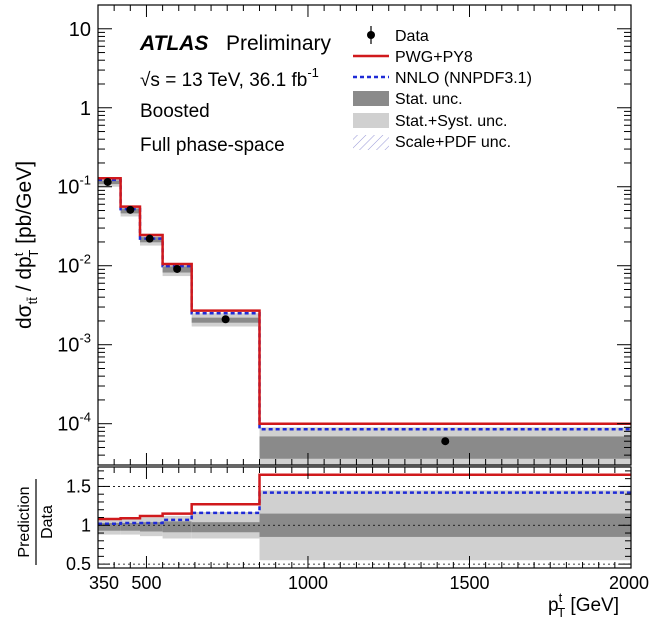 This screenshot has height=622, width=651. What do you see at coordinates (469, 583) in the screenshot?
I see `x-tick-label: 1500` at bounding box center [469, 583].